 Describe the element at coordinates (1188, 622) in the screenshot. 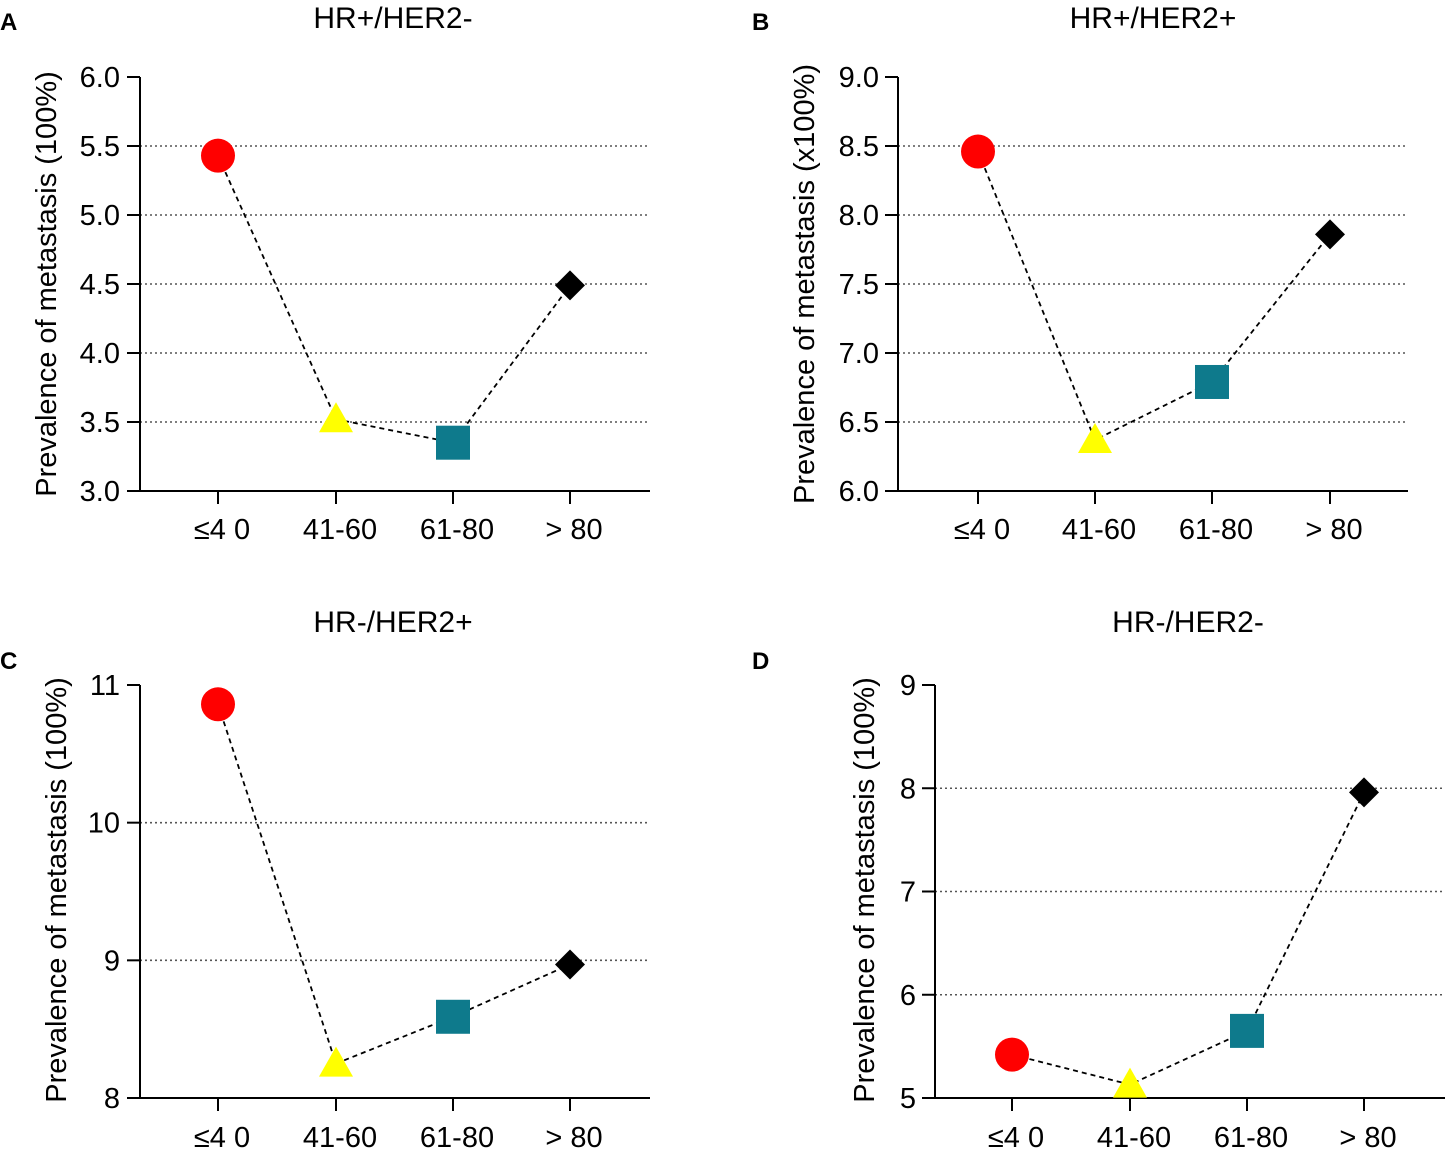

I see `chart-title: HR-/HER2-` at that location.